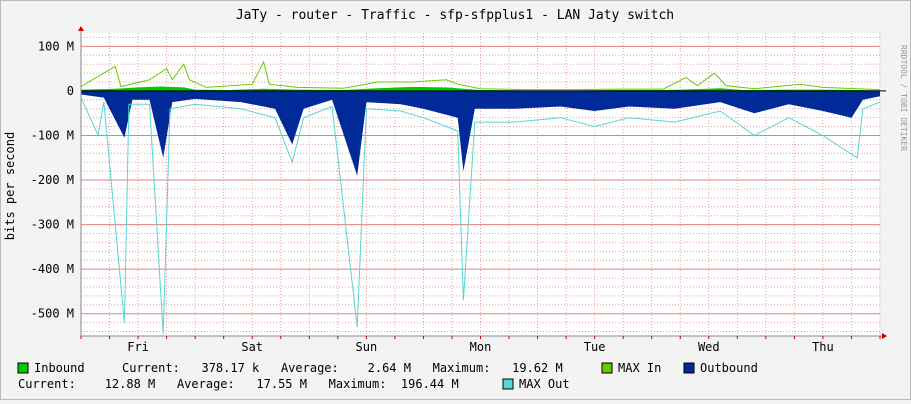  I want to click on legend-label-max-out: MAX Out, so click(544, 384).